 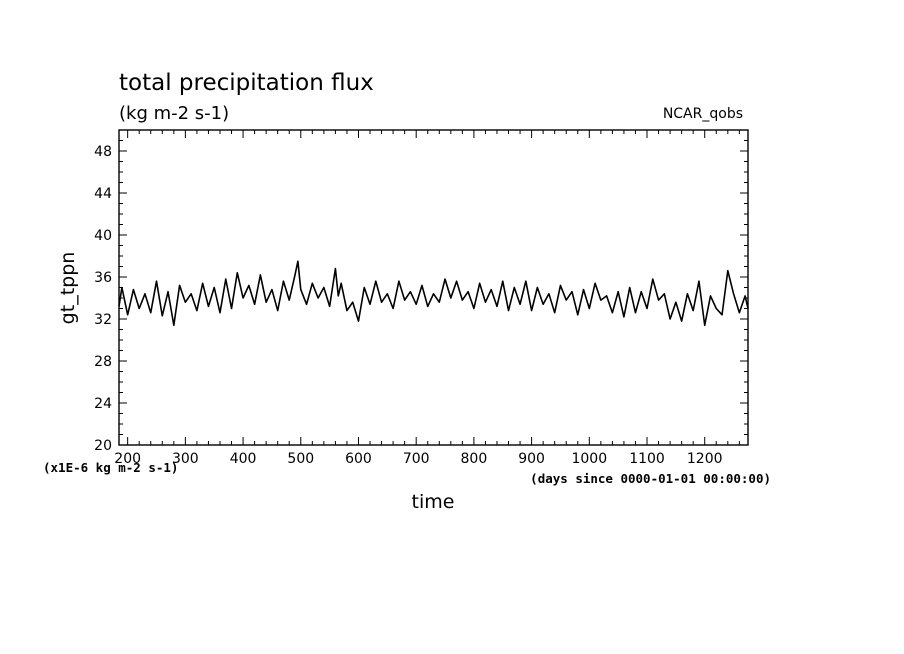 What do you see at coordinates (185, 459) in the screenshot?
I see `x-tick-label: 300` at bounding box center [185, 459].